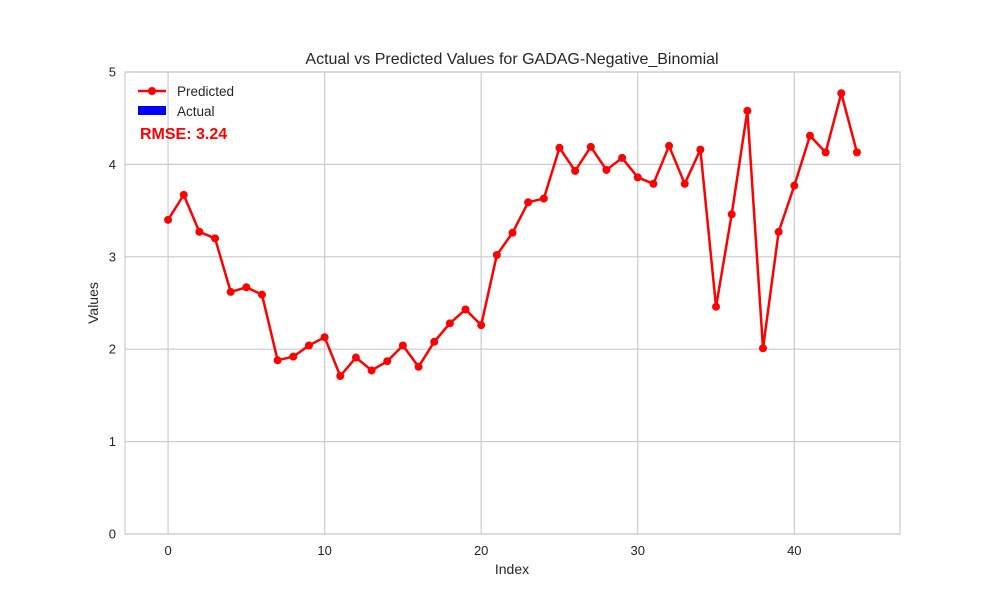  What do you see at coordinates (638, 550) in the screenshot?
I see `x-tick-label: 30` at bounding box center [638, 550].